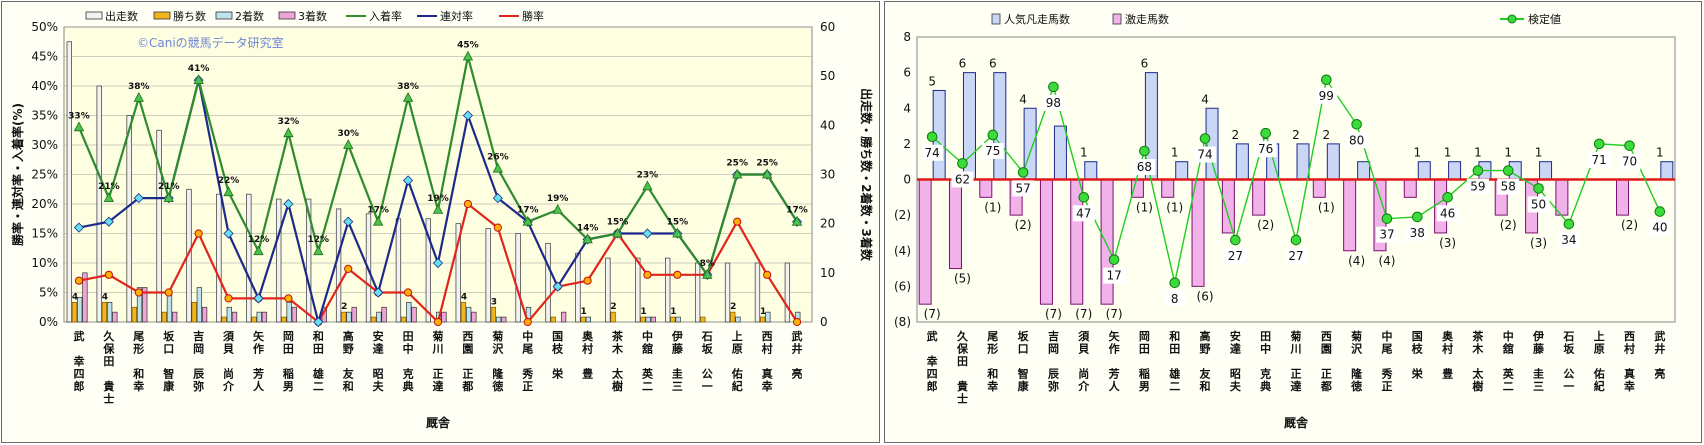 The height and width of the screenshot is (445, 1704). What do you see at coordinates (1326, 207) in the screenshot?
I see `flop-data-label: (1)` at bounding box center [1326, 207].